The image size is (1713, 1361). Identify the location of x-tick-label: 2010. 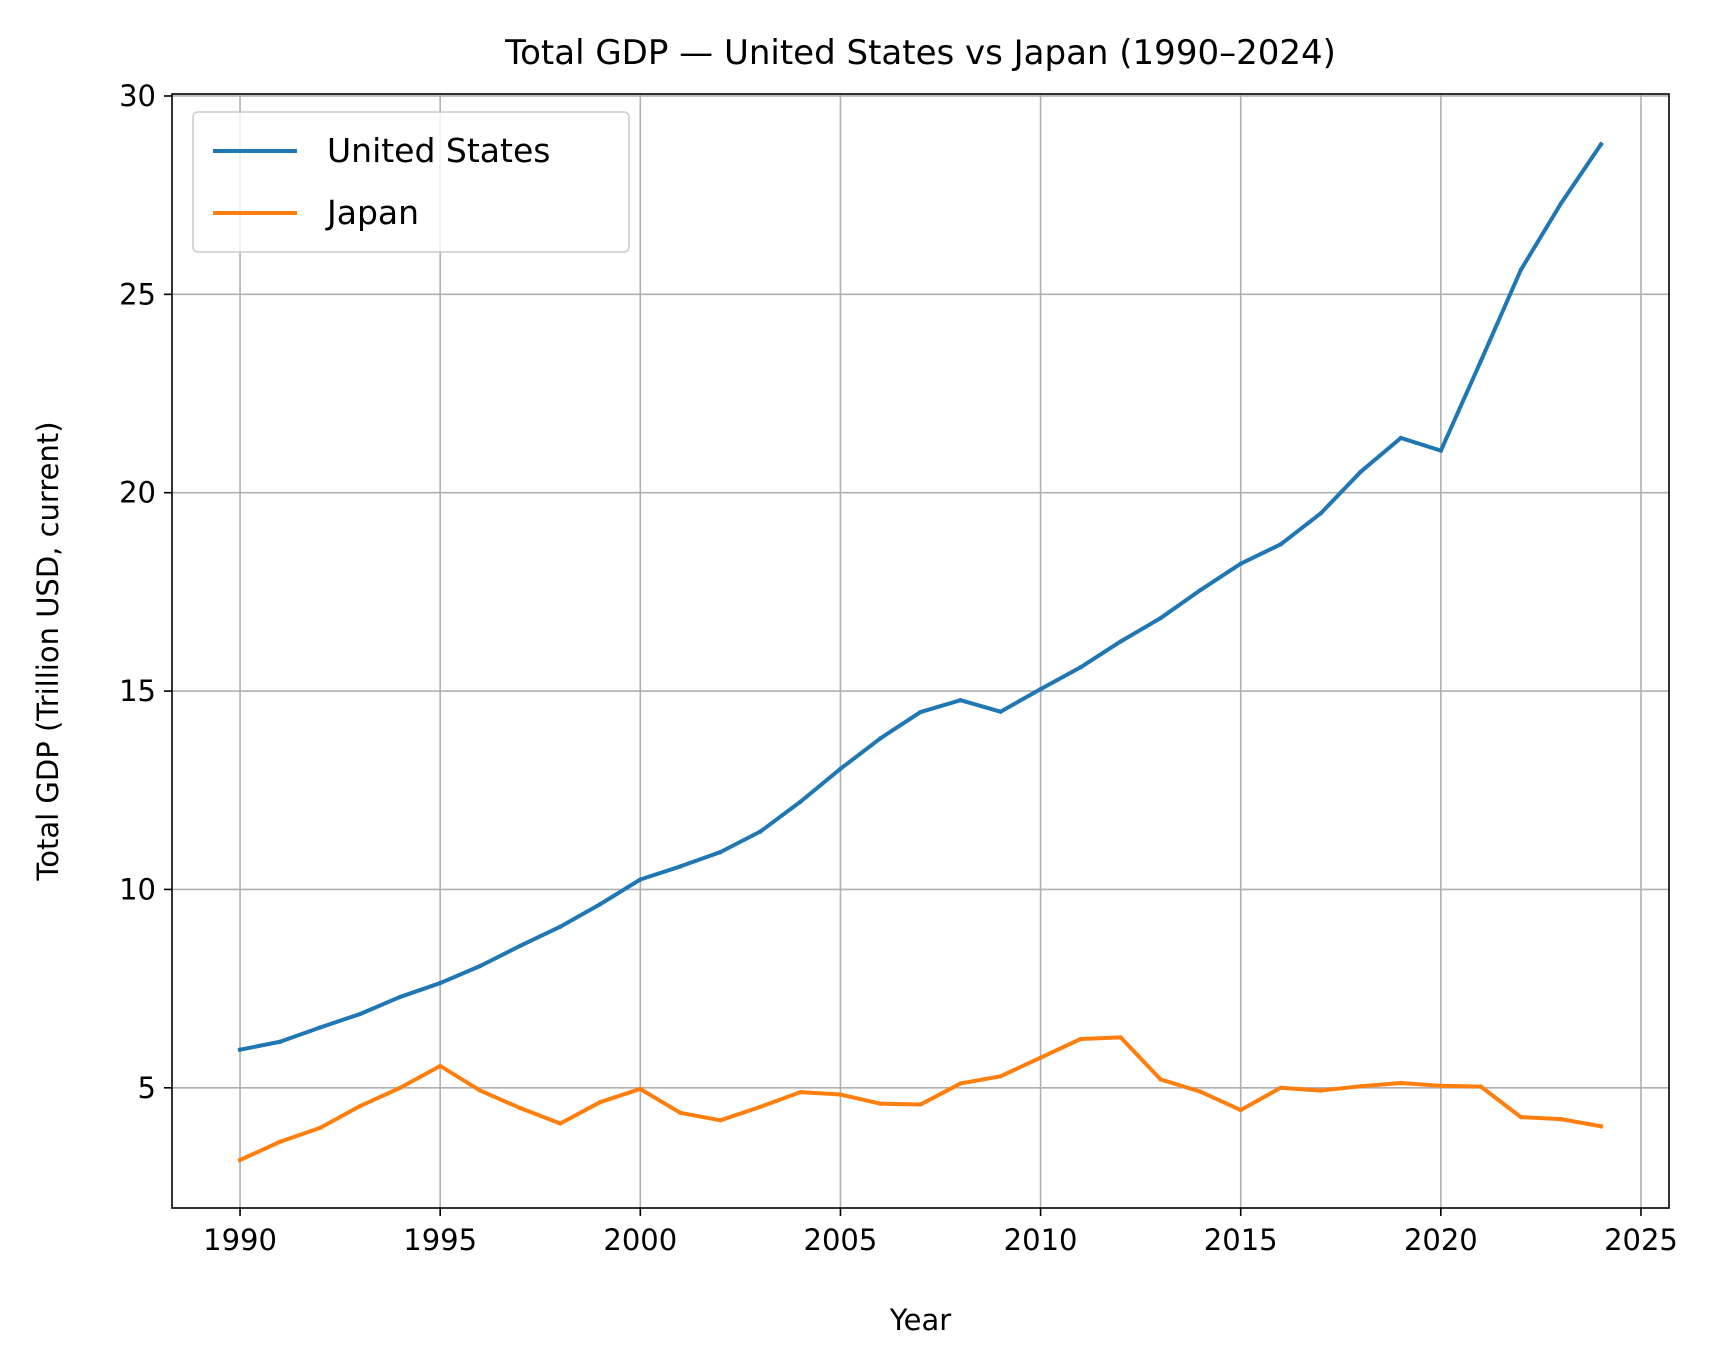
(1041, 1240).